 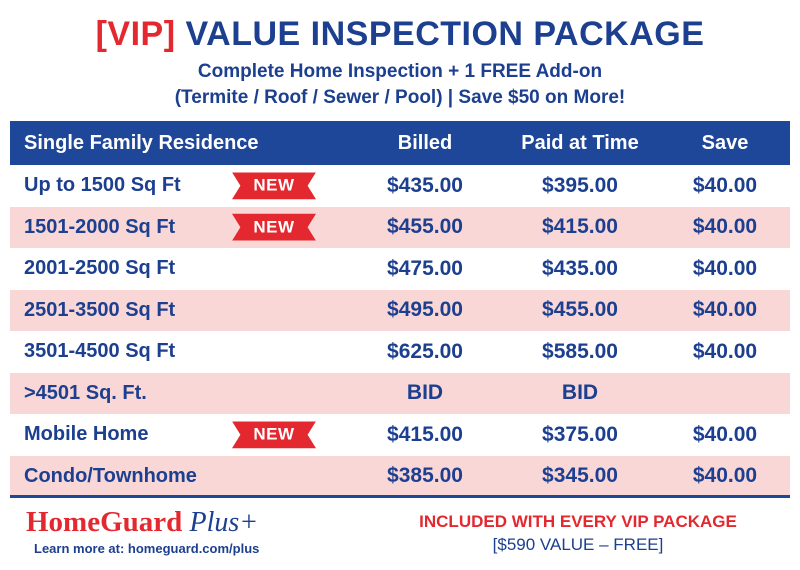 I want to click on row-label-text: >4501 Sq. Ft., so click(x=85, y=392).